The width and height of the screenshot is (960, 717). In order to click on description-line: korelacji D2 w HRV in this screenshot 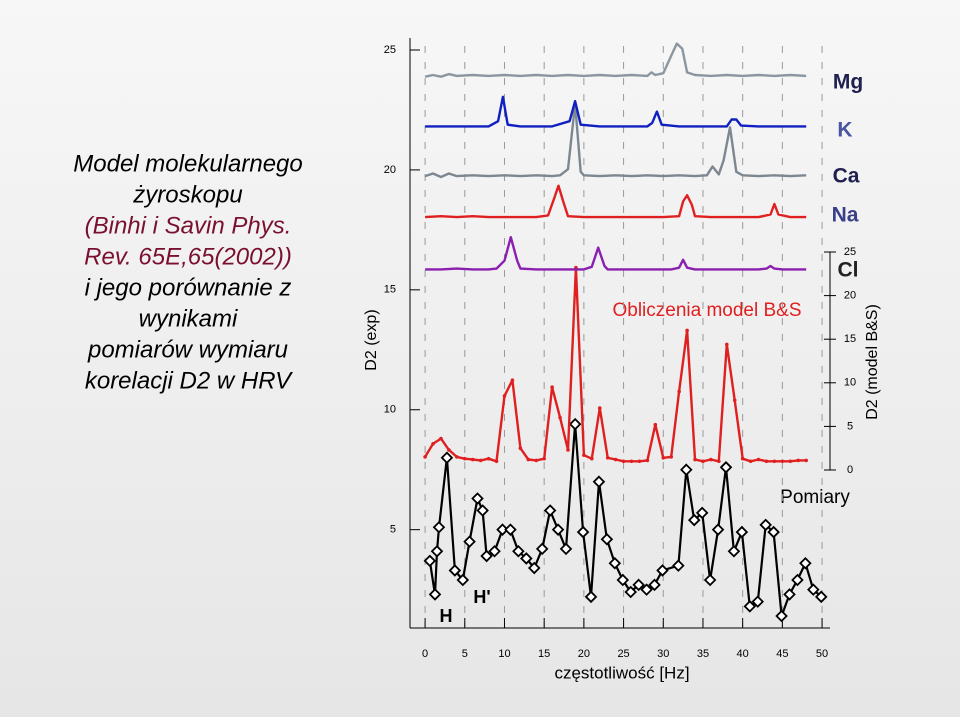, I will do `click(189, 380)`.